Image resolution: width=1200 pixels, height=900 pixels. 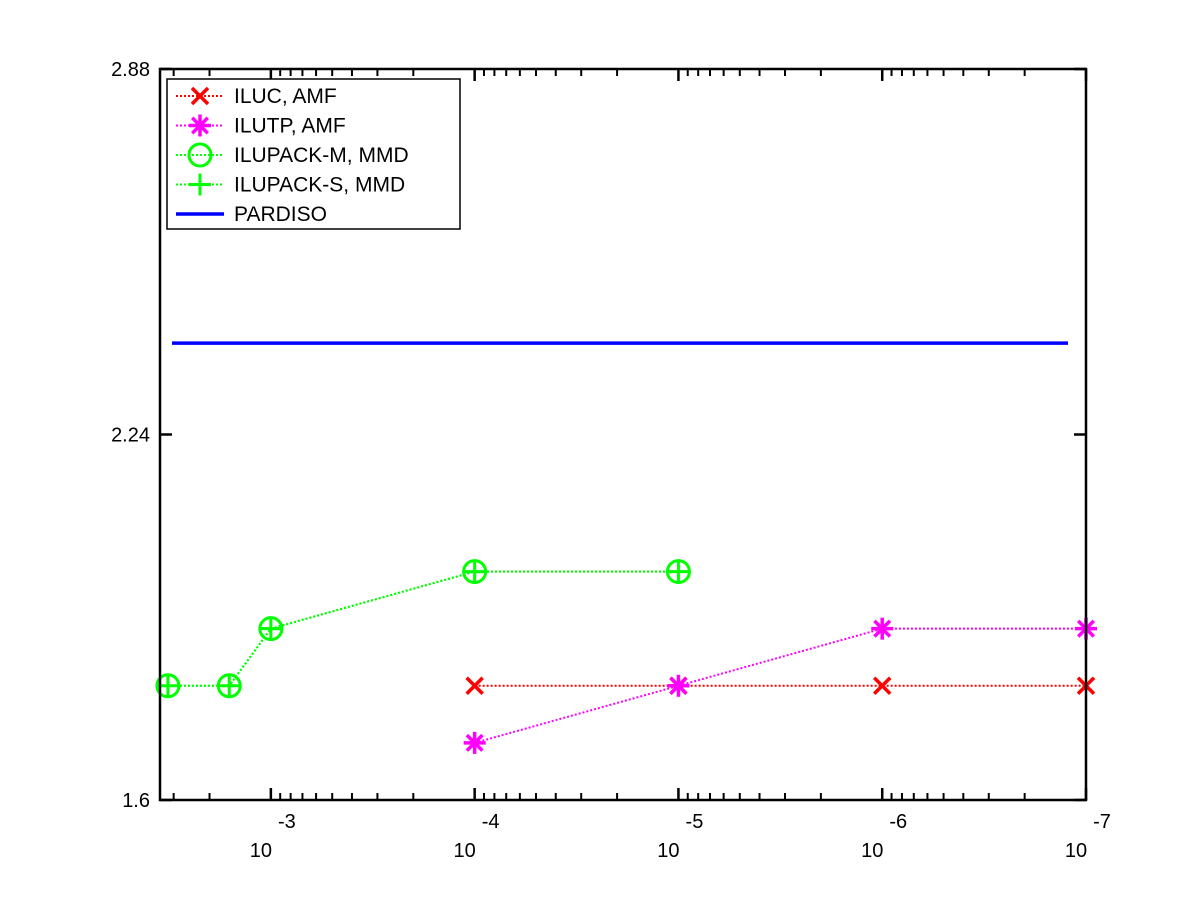 I want to click on marker-circle, so click(x=200, y=155).